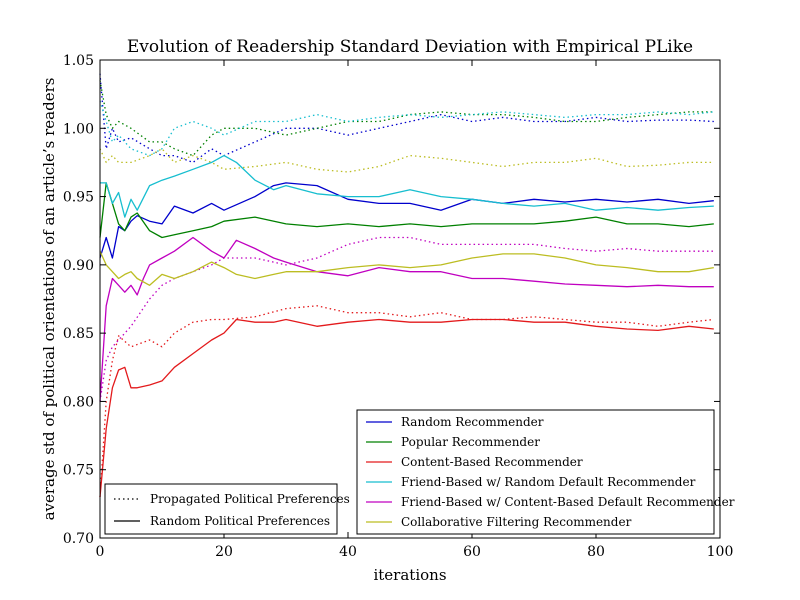 The height and width of the screenshot is (600, 800). I want to click on y-tick-label: 0.85, so click(78, 334).